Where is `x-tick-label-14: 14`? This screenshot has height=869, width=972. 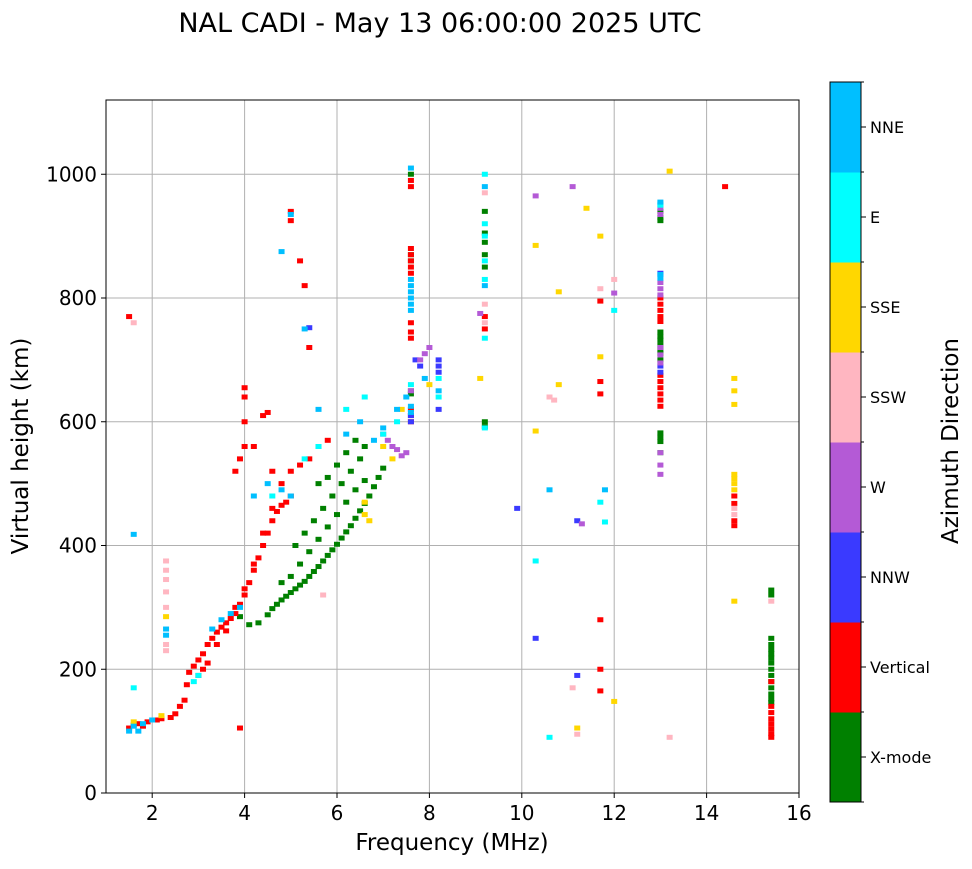
x-tick-label-14: 14 is located at coordinates (706, 813).